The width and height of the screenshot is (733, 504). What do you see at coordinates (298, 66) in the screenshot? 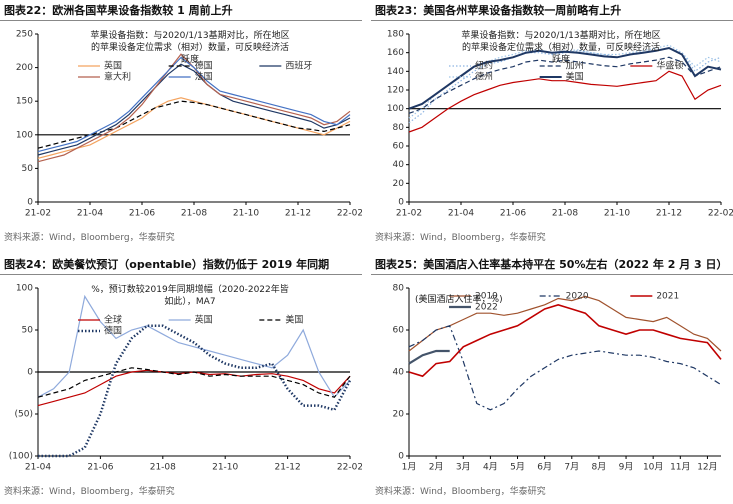
I see `legend-label: 西班牙` at bounding box center [298, 66].